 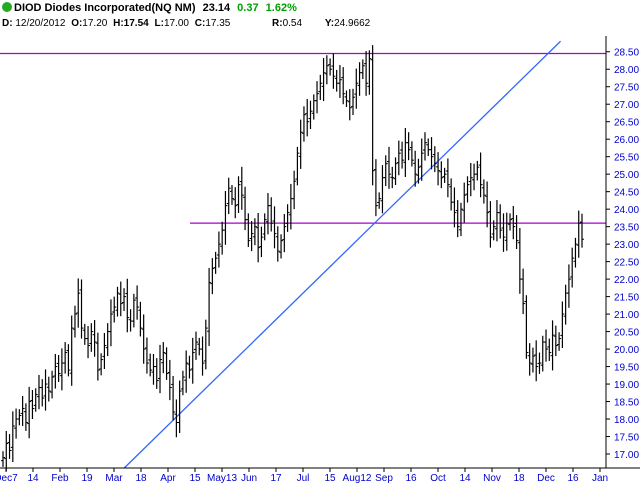 What do you see at coordinates (626, 315) in the screenshot?
I see `y-tick-label: 21.00` at bounding box center [626, 315].